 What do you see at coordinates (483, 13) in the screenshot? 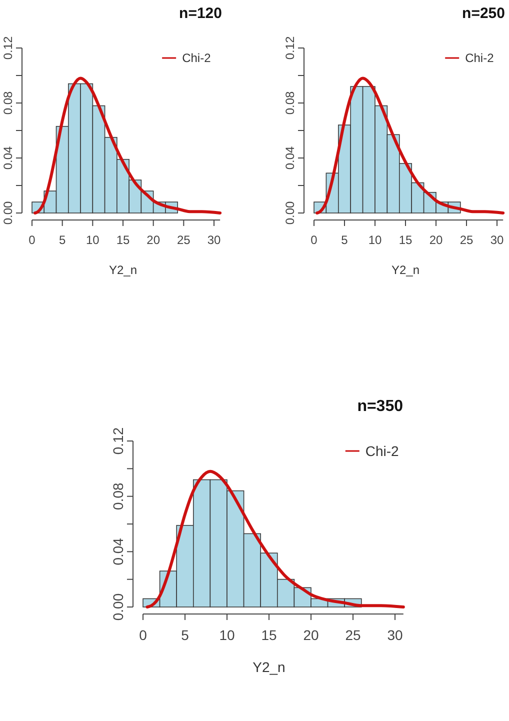
I see `chart-title: n=250` at bounding box center [483, 13].